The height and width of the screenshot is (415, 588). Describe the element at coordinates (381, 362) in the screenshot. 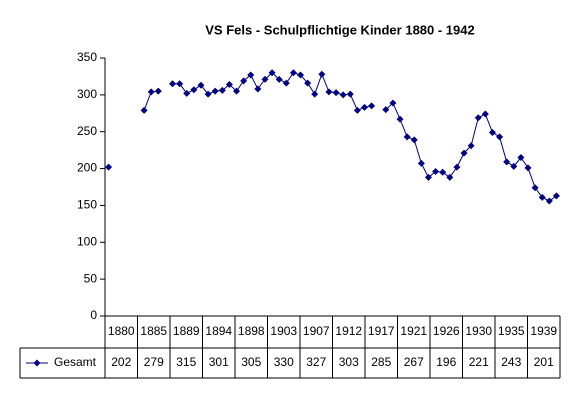

I see `table-value: 285` at that location.